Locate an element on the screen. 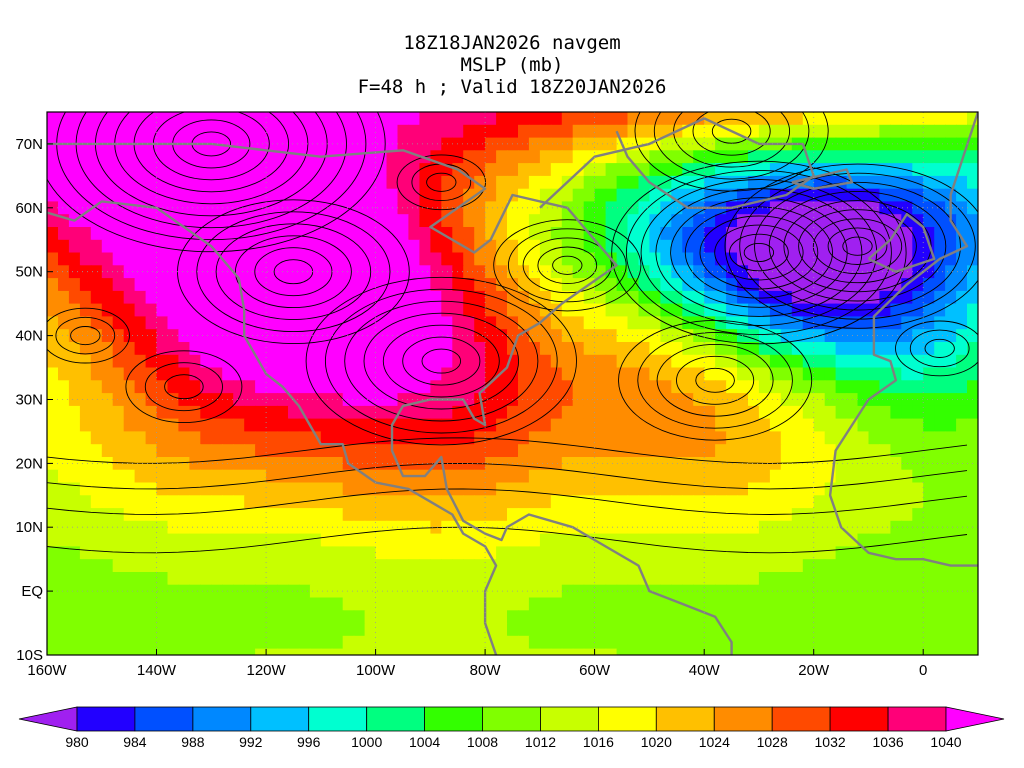 The image size is (1024, 768). colorbar-swatch is located at coordinates (164, 719).